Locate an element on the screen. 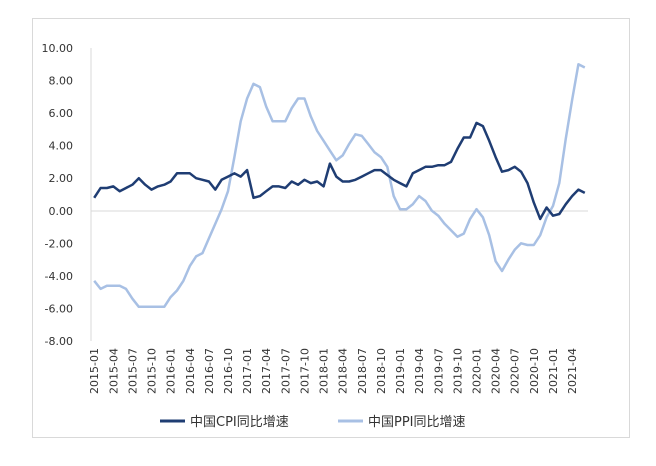  x-tick-label: 2020-04 is located at coordinates (496, 371).